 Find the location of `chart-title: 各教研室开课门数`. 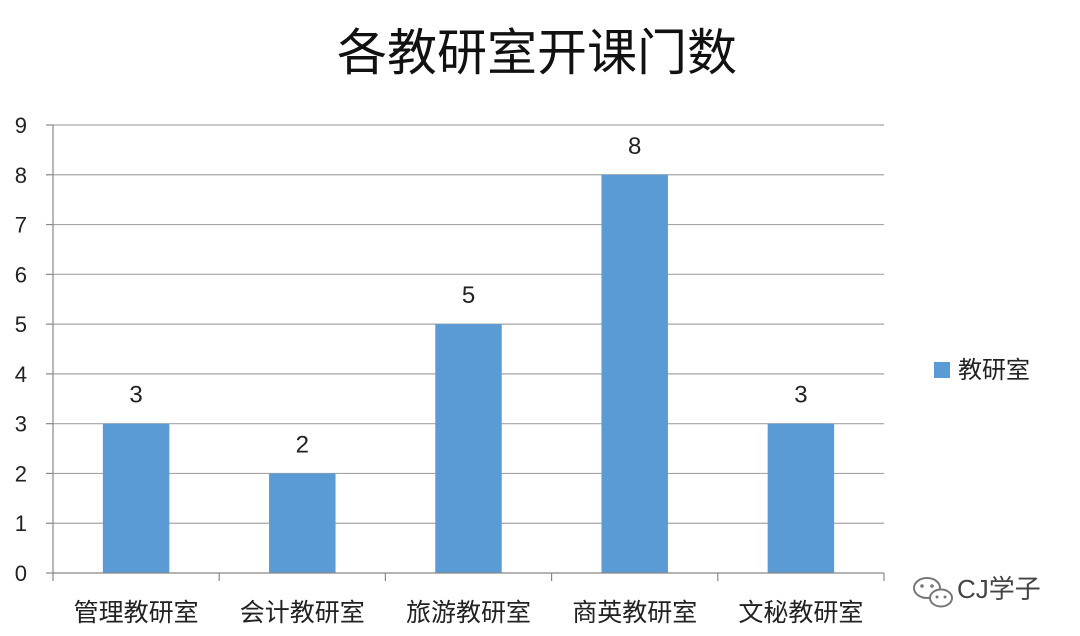

chart-title: 各教研室开课门数 is located at coordinates (537, 53).